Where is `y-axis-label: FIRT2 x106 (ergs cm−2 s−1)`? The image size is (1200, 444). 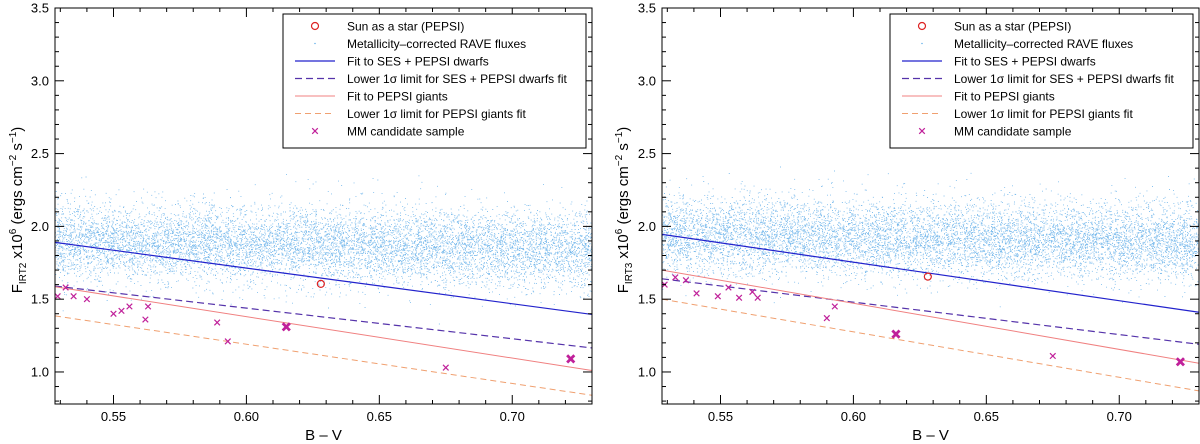
y-axis-label: FIRT2 x106 (ergs cm−2 s−1) is located at coordinates (18, 210).